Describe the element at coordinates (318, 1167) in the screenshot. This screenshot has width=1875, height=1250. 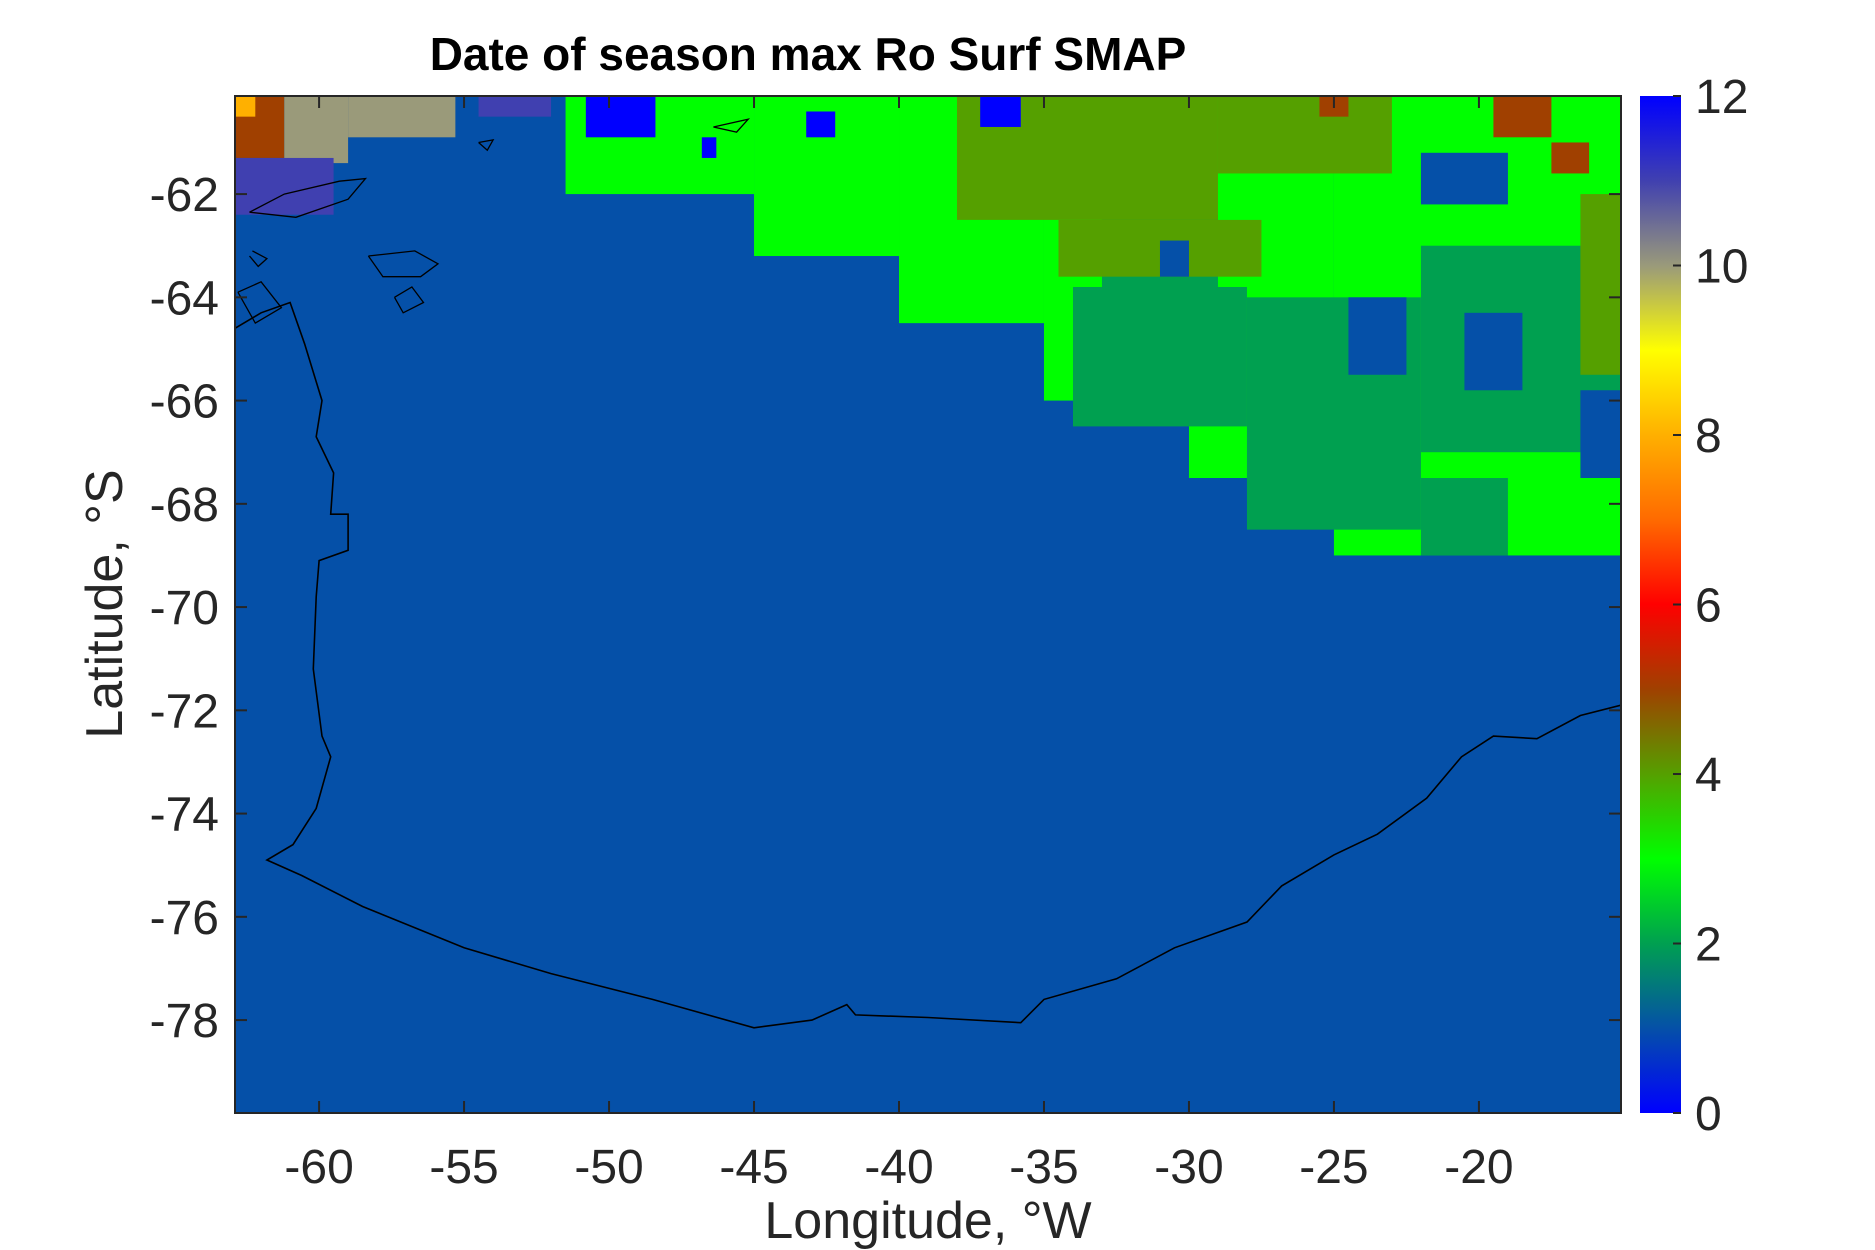
I see `x-tick-label: -60` at that location.